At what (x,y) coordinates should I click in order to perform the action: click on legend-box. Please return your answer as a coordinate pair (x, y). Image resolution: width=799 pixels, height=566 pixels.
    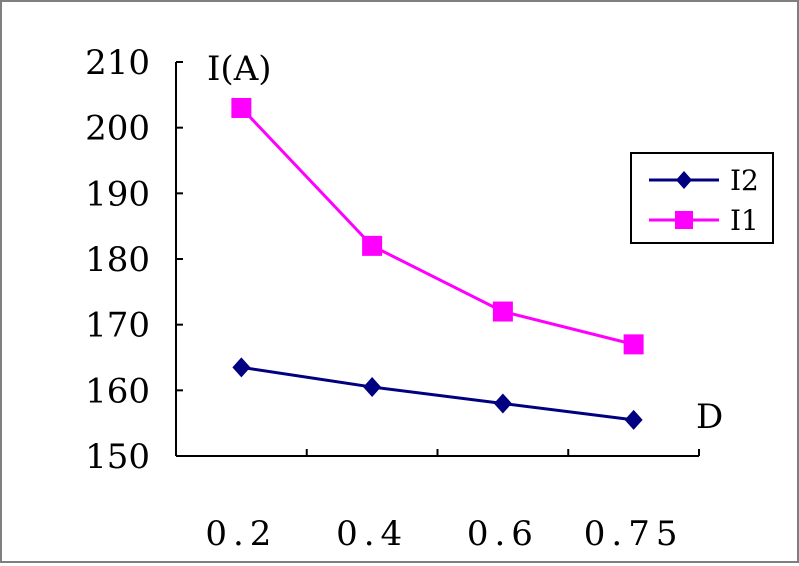
    Looking at the image, I should click on (702, 198).